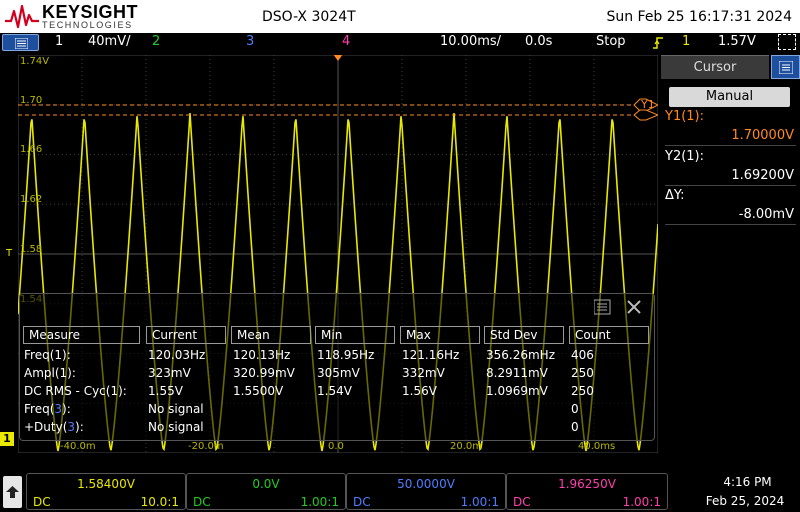 The height and width of the screenshot is (512, 800). What do you see at coordinates (109, 41) in the screenshot?
I see `ch1-scale: 40mV/` at bounding box center [109, 41].